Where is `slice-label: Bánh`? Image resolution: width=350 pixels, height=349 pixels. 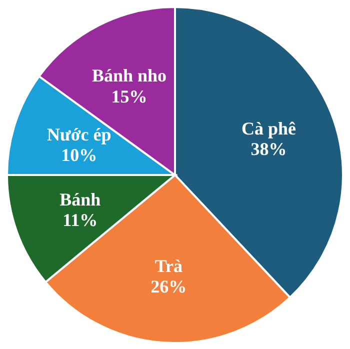 slice-label: Bánh is located at coordinates (80, 200).